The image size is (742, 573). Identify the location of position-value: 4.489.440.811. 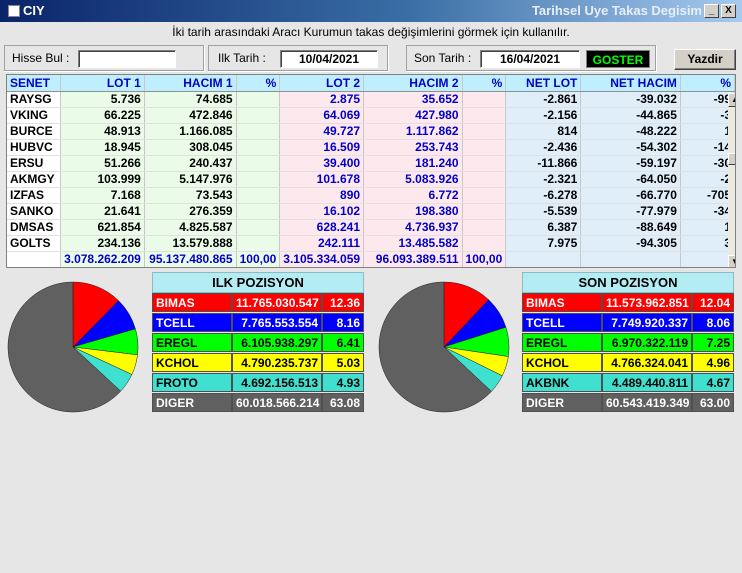
(647, 382).